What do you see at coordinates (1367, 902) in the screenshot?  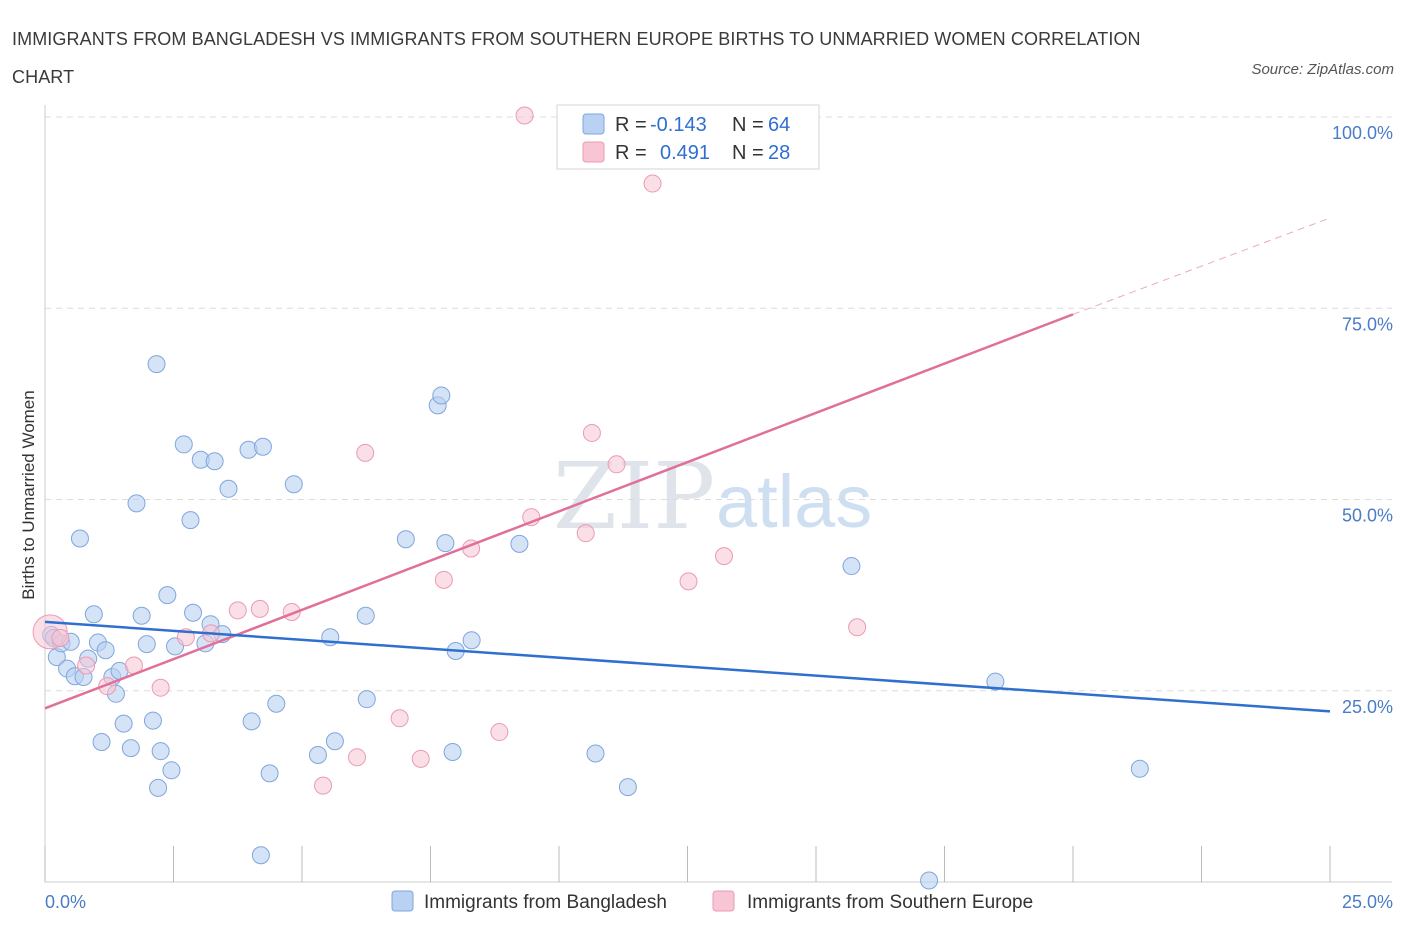 I see `x-tick-label: 25.0%` at bounding box center [1367, 902].